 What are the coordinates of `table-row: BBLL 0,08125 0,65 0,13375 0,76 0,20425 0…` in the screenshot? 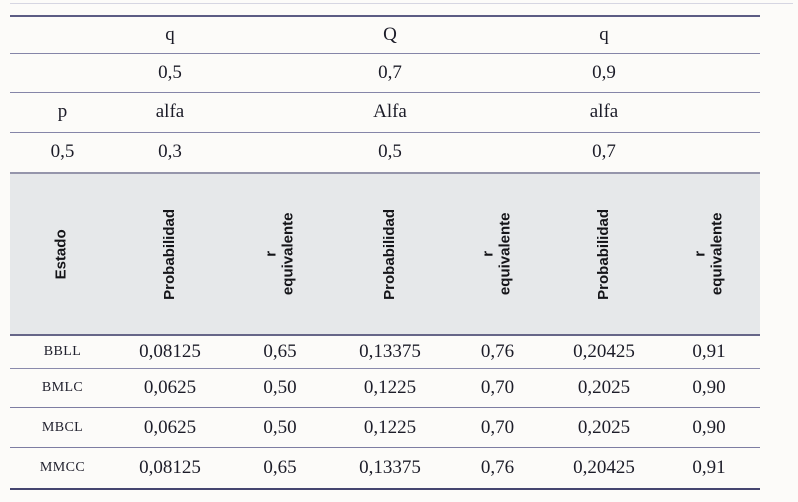 It's located at (385, 352).